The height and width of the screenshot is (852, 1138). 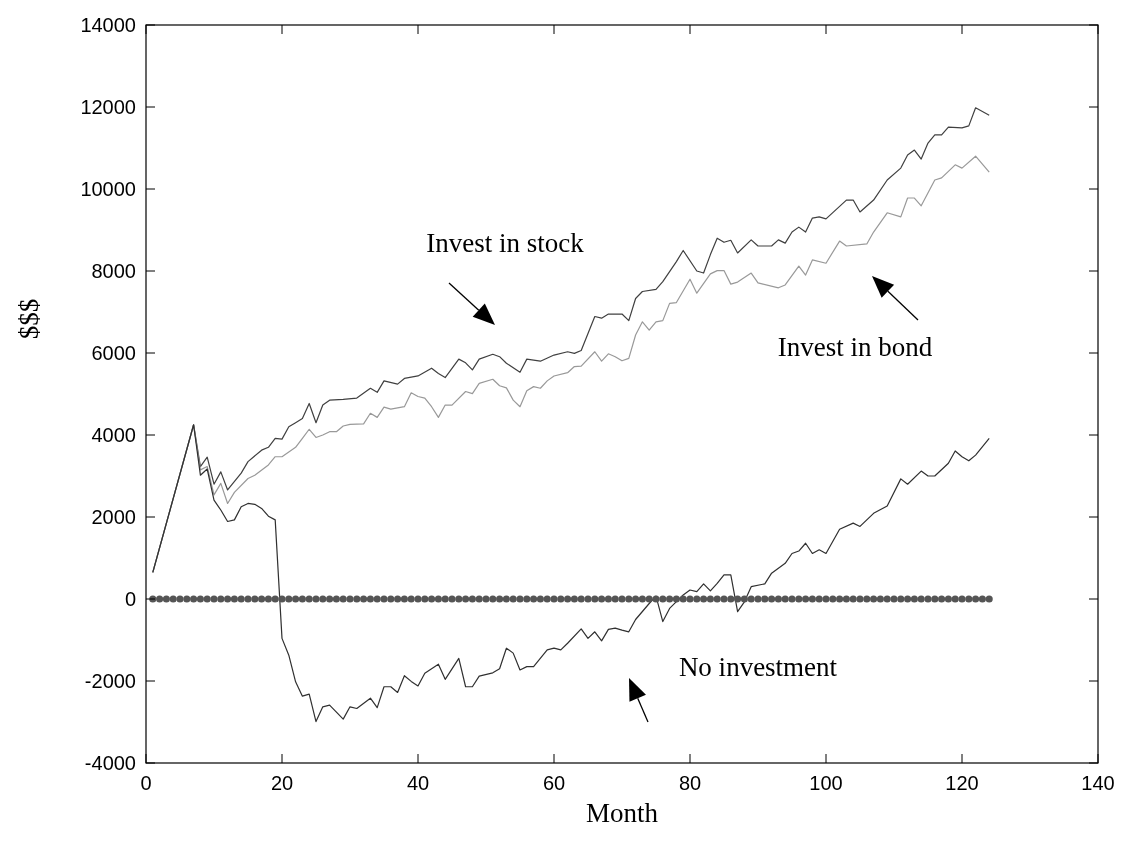 I want to click on x-tick-label: 80, so click(x=690, y=783).